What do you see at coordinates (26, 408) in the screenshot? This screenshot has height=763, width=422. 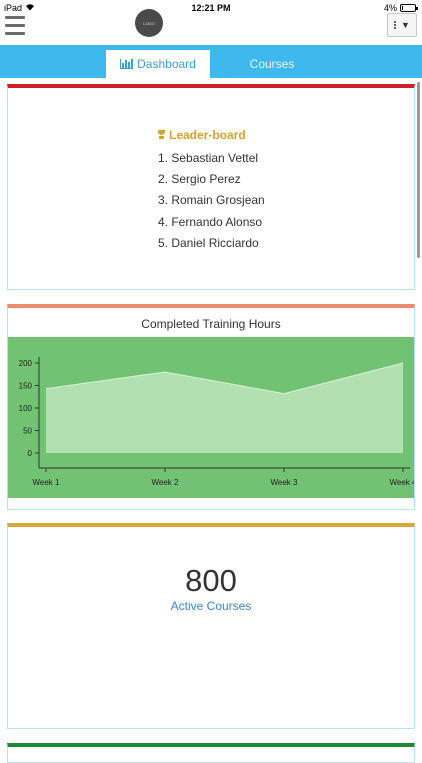 I see `y-tick-label: 100` at bounding box center [26, 408].